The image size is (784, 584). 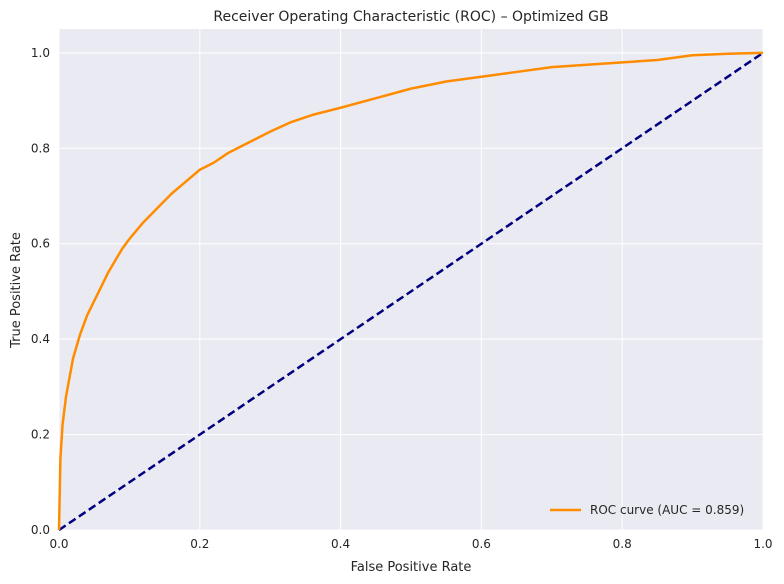 I want to click on x-tick-label: 0.0, so click(x=58, y=544).